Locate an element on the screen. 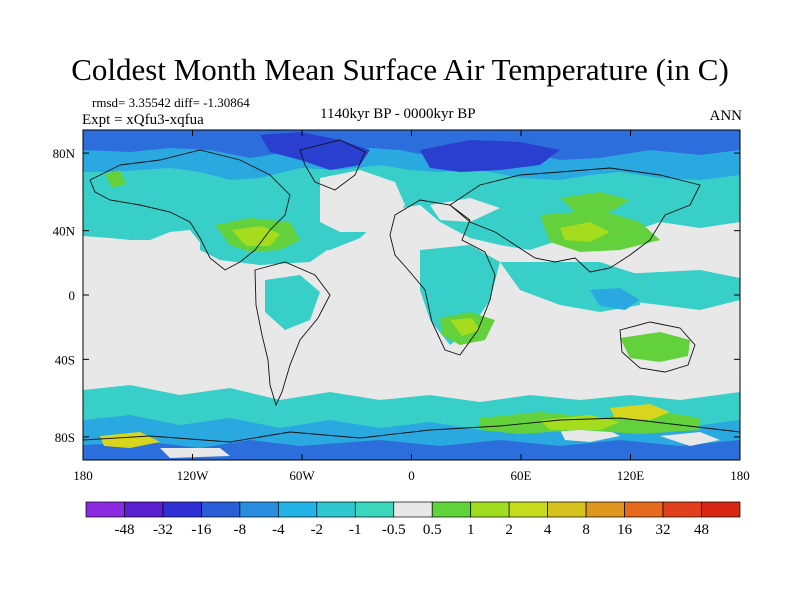 This screenshot has width=800, height=600. x-tick-label: 0 is located at coordinates (411, 475).